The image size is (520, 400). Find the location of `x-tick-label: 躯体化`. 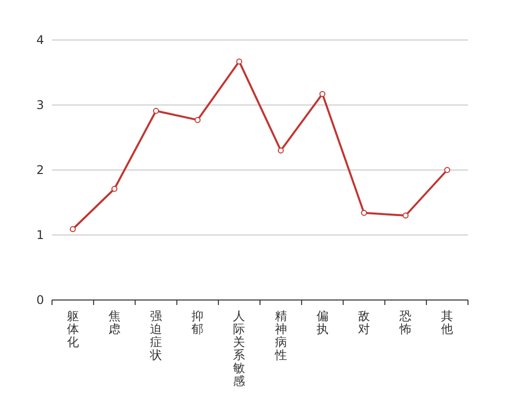

x-tick-label: 躯体化 is located at coordinates (72, 329).